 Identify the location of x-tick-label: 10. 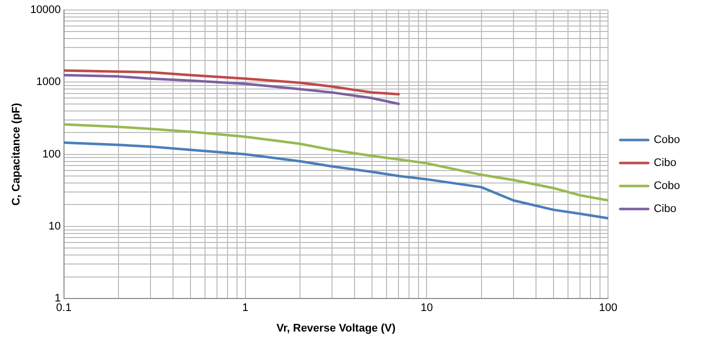
(426, 308).